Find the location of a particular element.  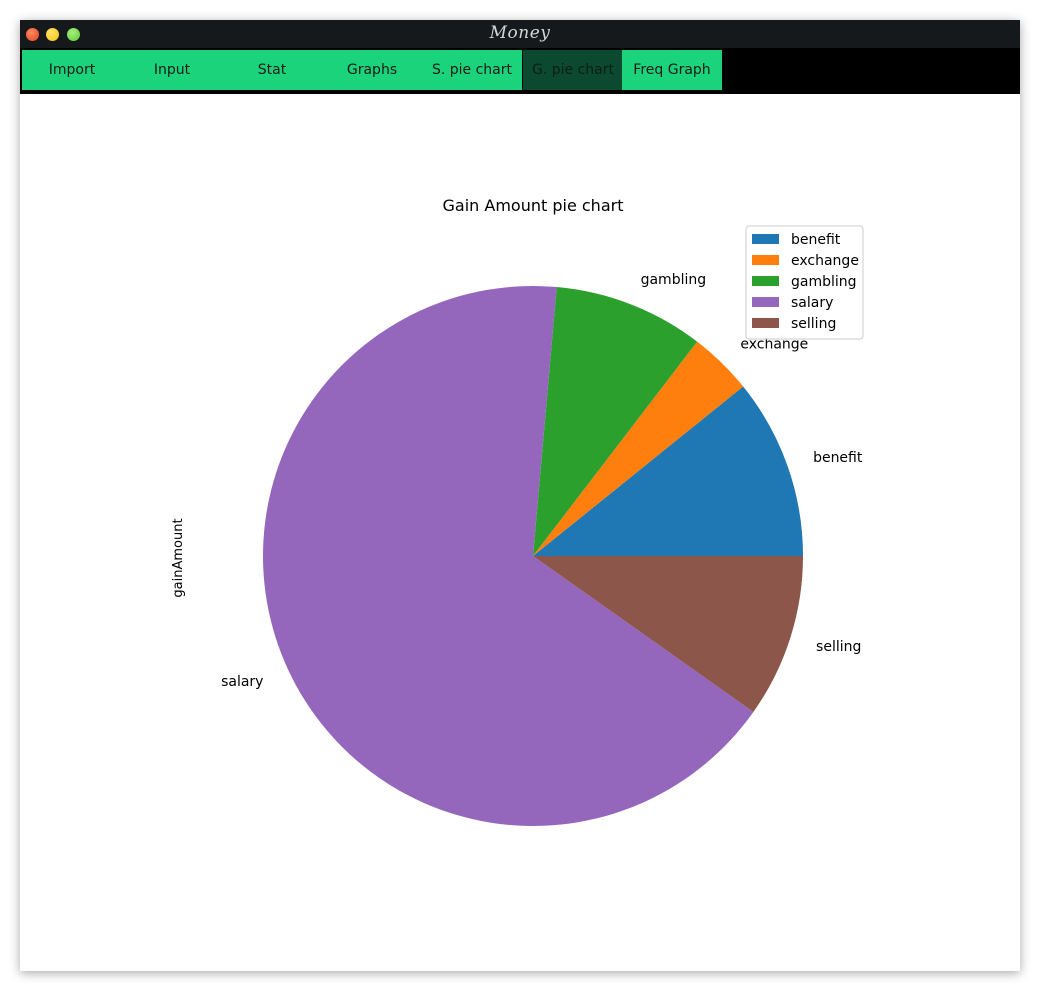

legend-label-gambling: gambling is located at coordinates (824, 282).